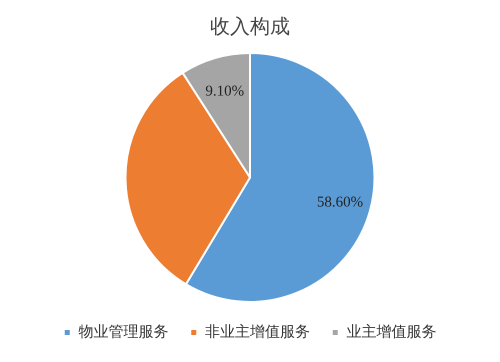  What do you see at coordinates (224, 91) in the screenshot?
I see `data-label: 9.10%` at bounding box center [224, 91].